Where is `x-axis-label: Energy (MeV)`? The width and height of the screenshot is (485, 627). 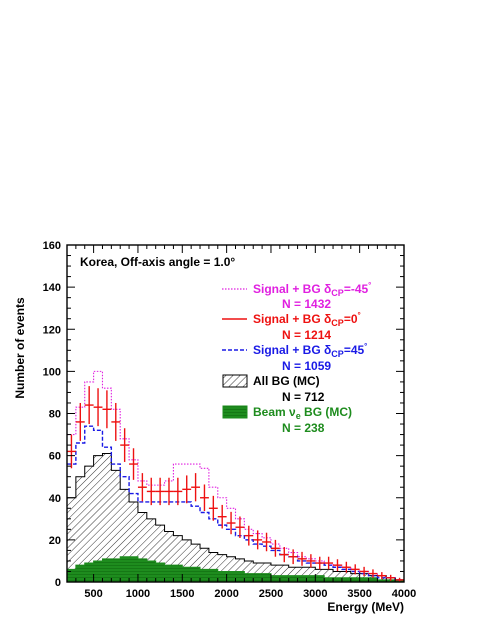
x-axis-label: Energy (MeV) is located at coordinates (365, 607).